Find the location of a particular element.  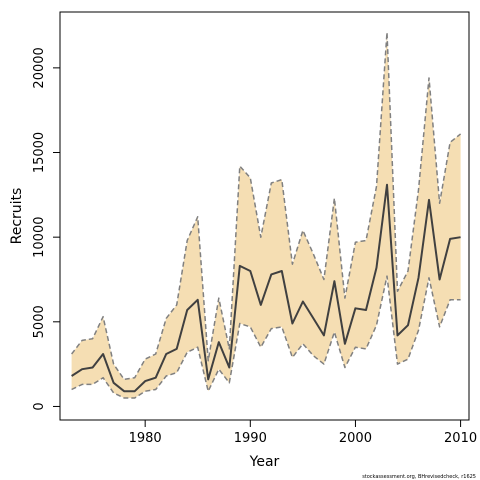

x-tick-label: 2010 is located at coordinates (460, 438).